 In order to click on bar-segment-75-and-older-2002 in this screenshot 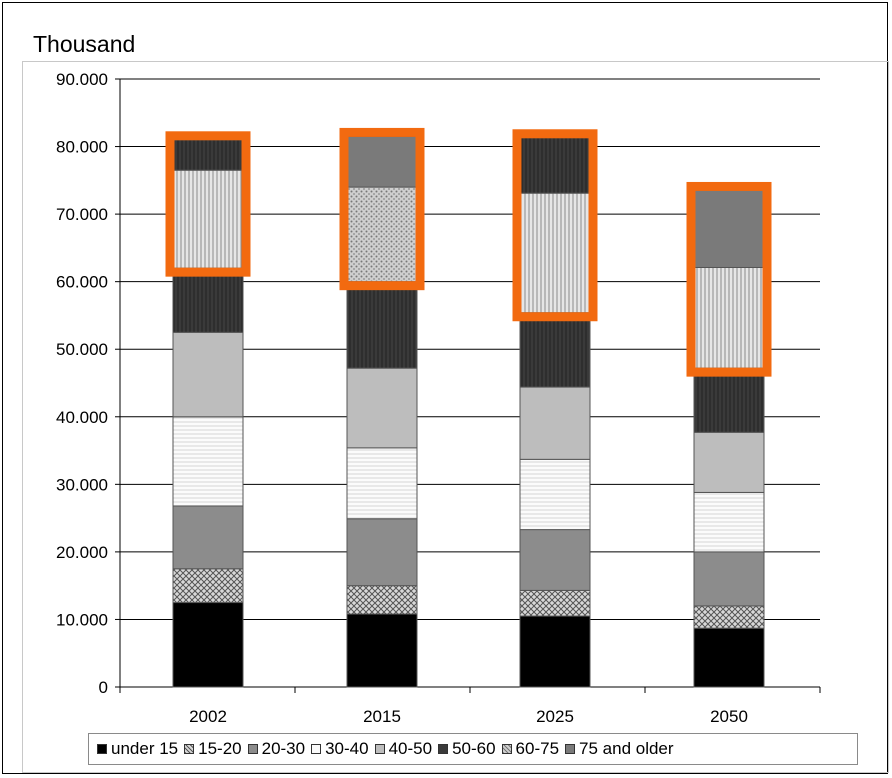, I will do `click(208, 155)`.